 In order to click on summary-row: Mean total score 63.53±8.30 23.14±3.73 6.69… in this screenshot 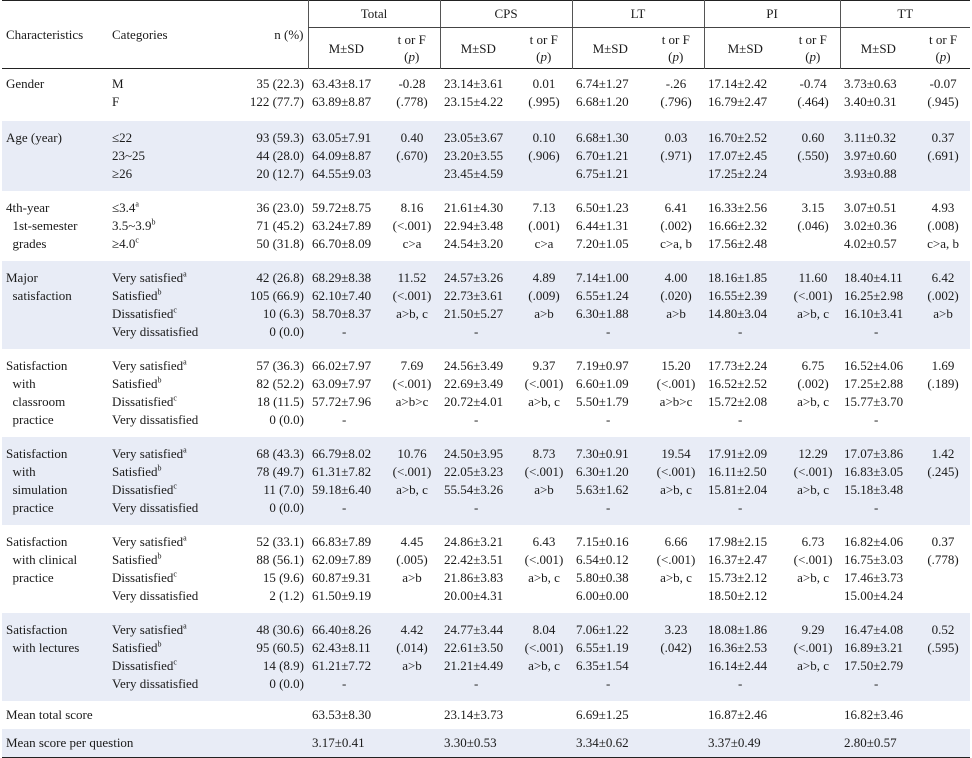, I will do `click(486, 715)`.